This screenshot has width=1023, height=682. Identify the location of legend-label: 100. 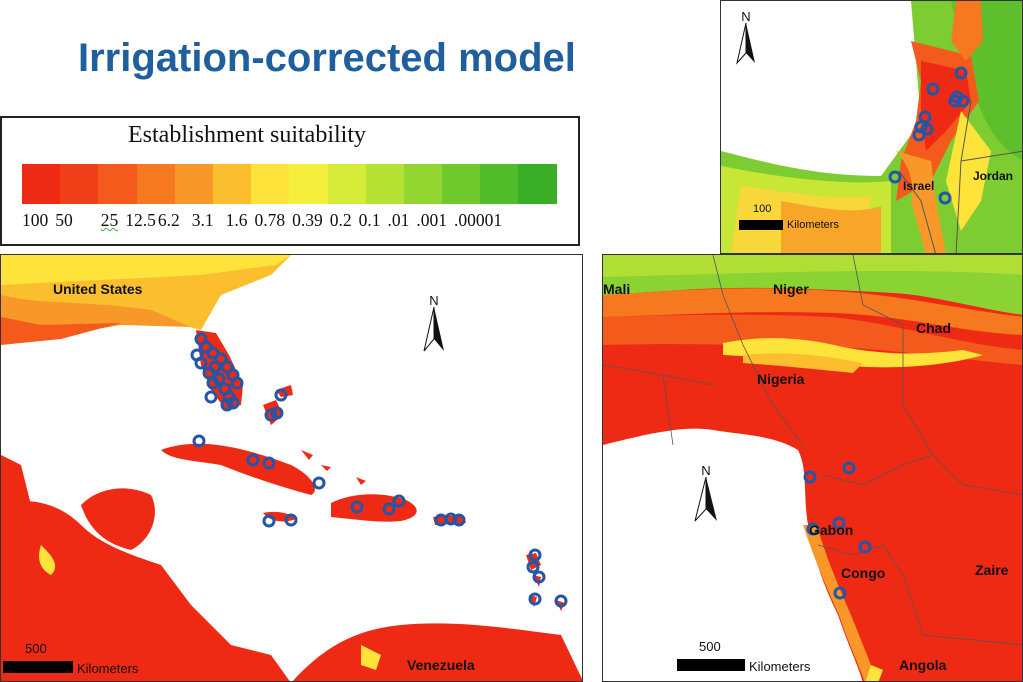
(35, 220).